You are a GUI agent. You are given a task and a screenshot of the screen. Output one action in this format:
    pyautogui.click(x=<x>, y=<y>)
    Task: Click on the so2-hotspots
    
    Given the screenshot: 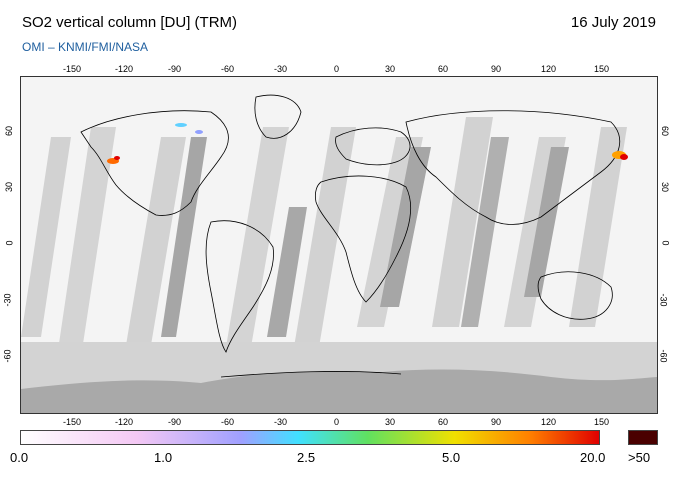 What is the action you would take?
    pyautogui.click(x=367, y=143)
    